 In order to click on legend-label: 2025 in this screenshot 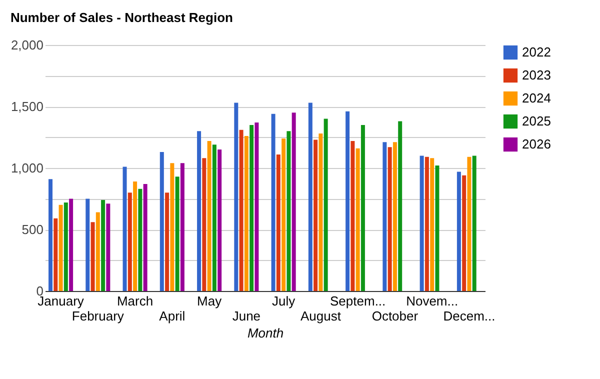, I will do `click(536, 121)`.